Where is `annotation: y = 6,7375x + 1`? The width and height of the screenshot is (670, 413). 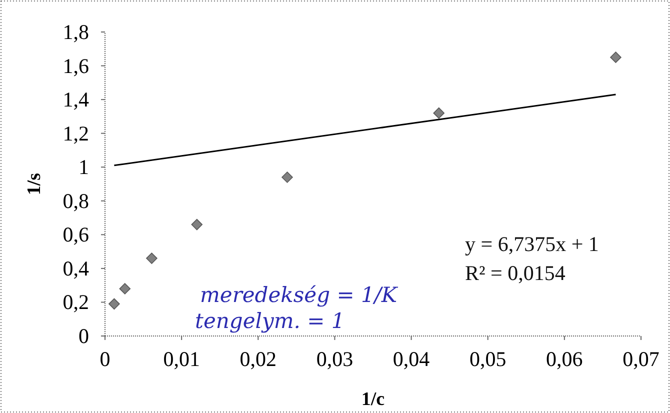 annotation: y = 6,7375x + 1 is located at coordinates (532, 244).